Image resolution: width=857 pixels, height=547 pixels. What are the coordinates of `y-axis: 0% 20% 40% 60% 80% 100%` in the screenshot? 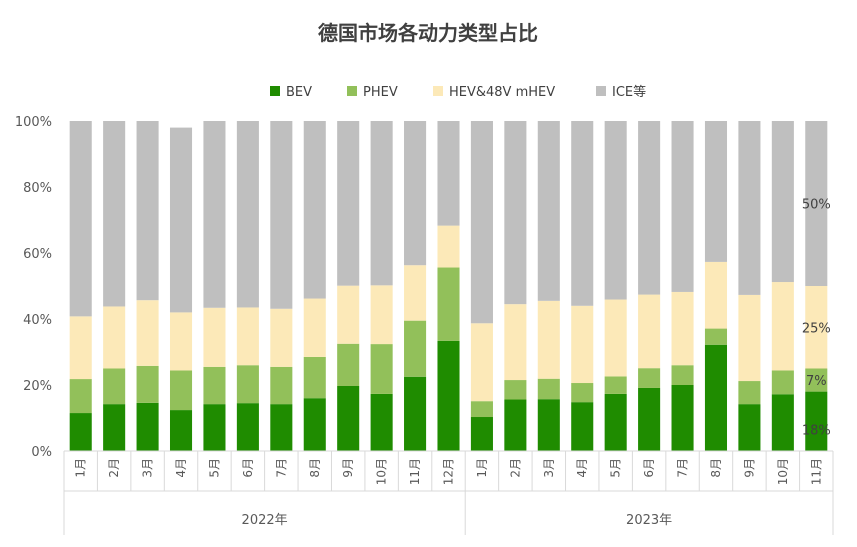 It's located at (33, 287).